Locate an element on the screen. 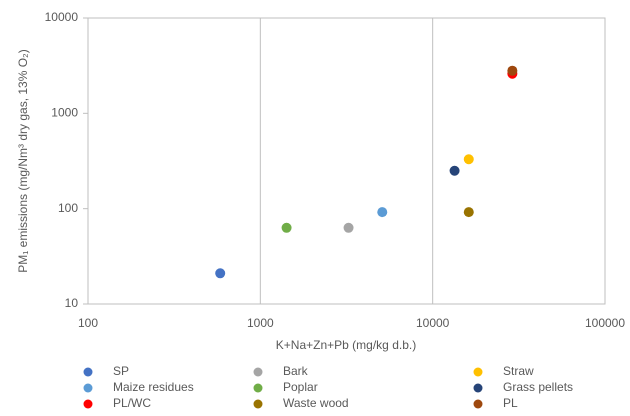  x-tick-label: 100 is located at coordinates (88, 323).